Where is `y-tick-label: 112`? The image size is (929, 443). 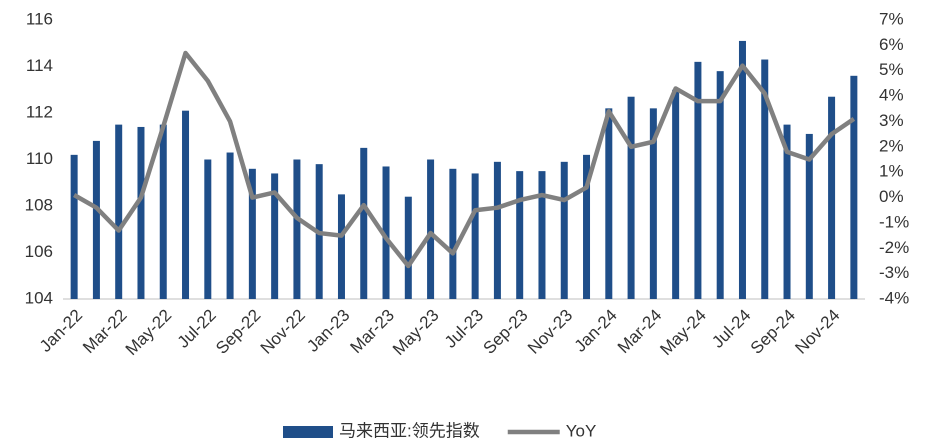 y-tick-label: 112 is located at coordinates (39, 111).